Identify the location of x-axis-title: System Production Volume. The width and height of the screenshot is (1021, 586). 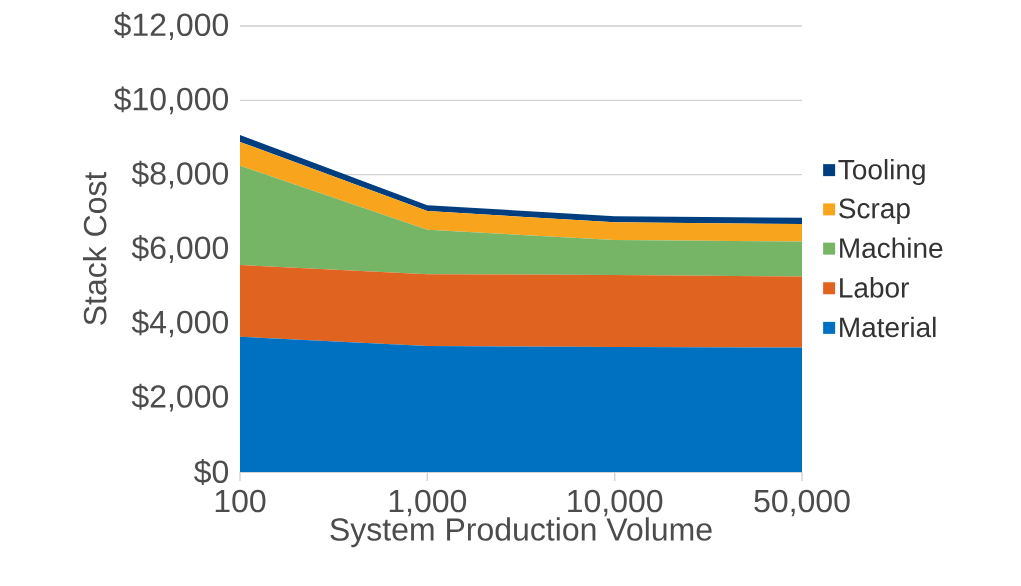
(521, 532).